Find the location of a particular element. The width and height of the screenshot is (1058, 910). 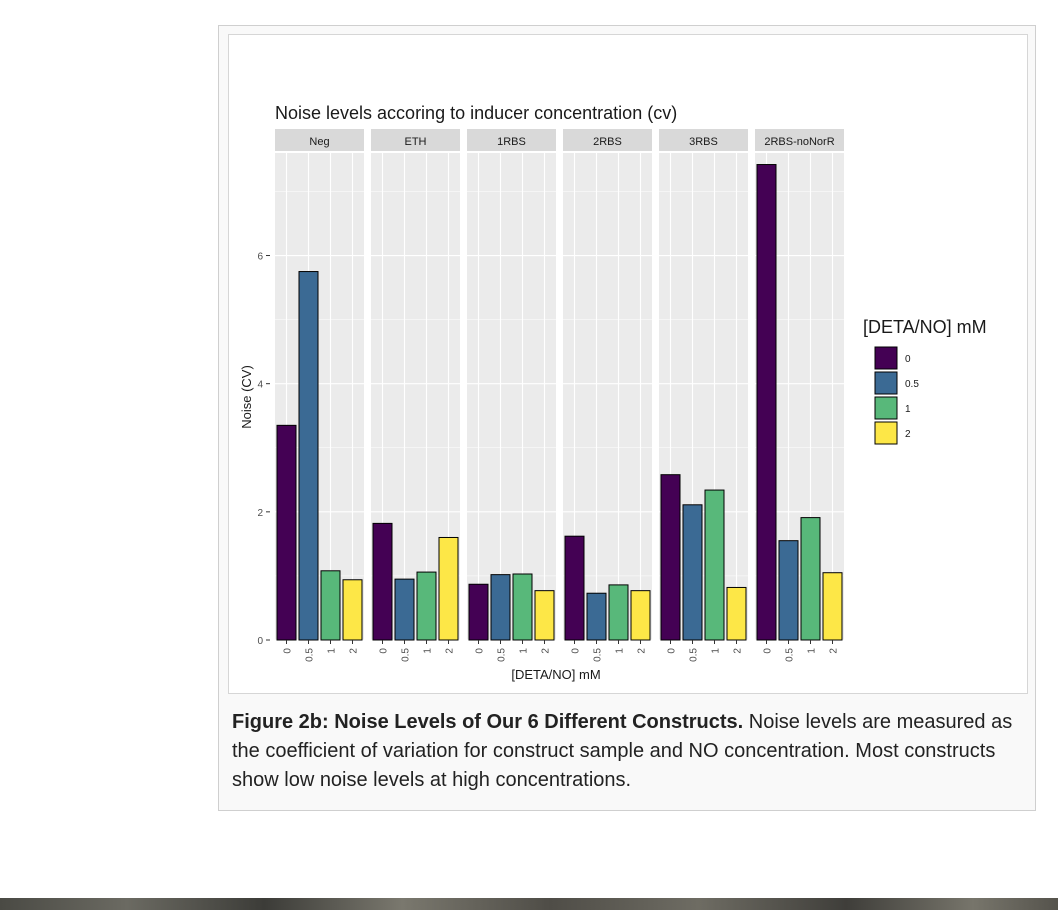

facet-label-Neg: Neg is located at coordinates (319, 142).